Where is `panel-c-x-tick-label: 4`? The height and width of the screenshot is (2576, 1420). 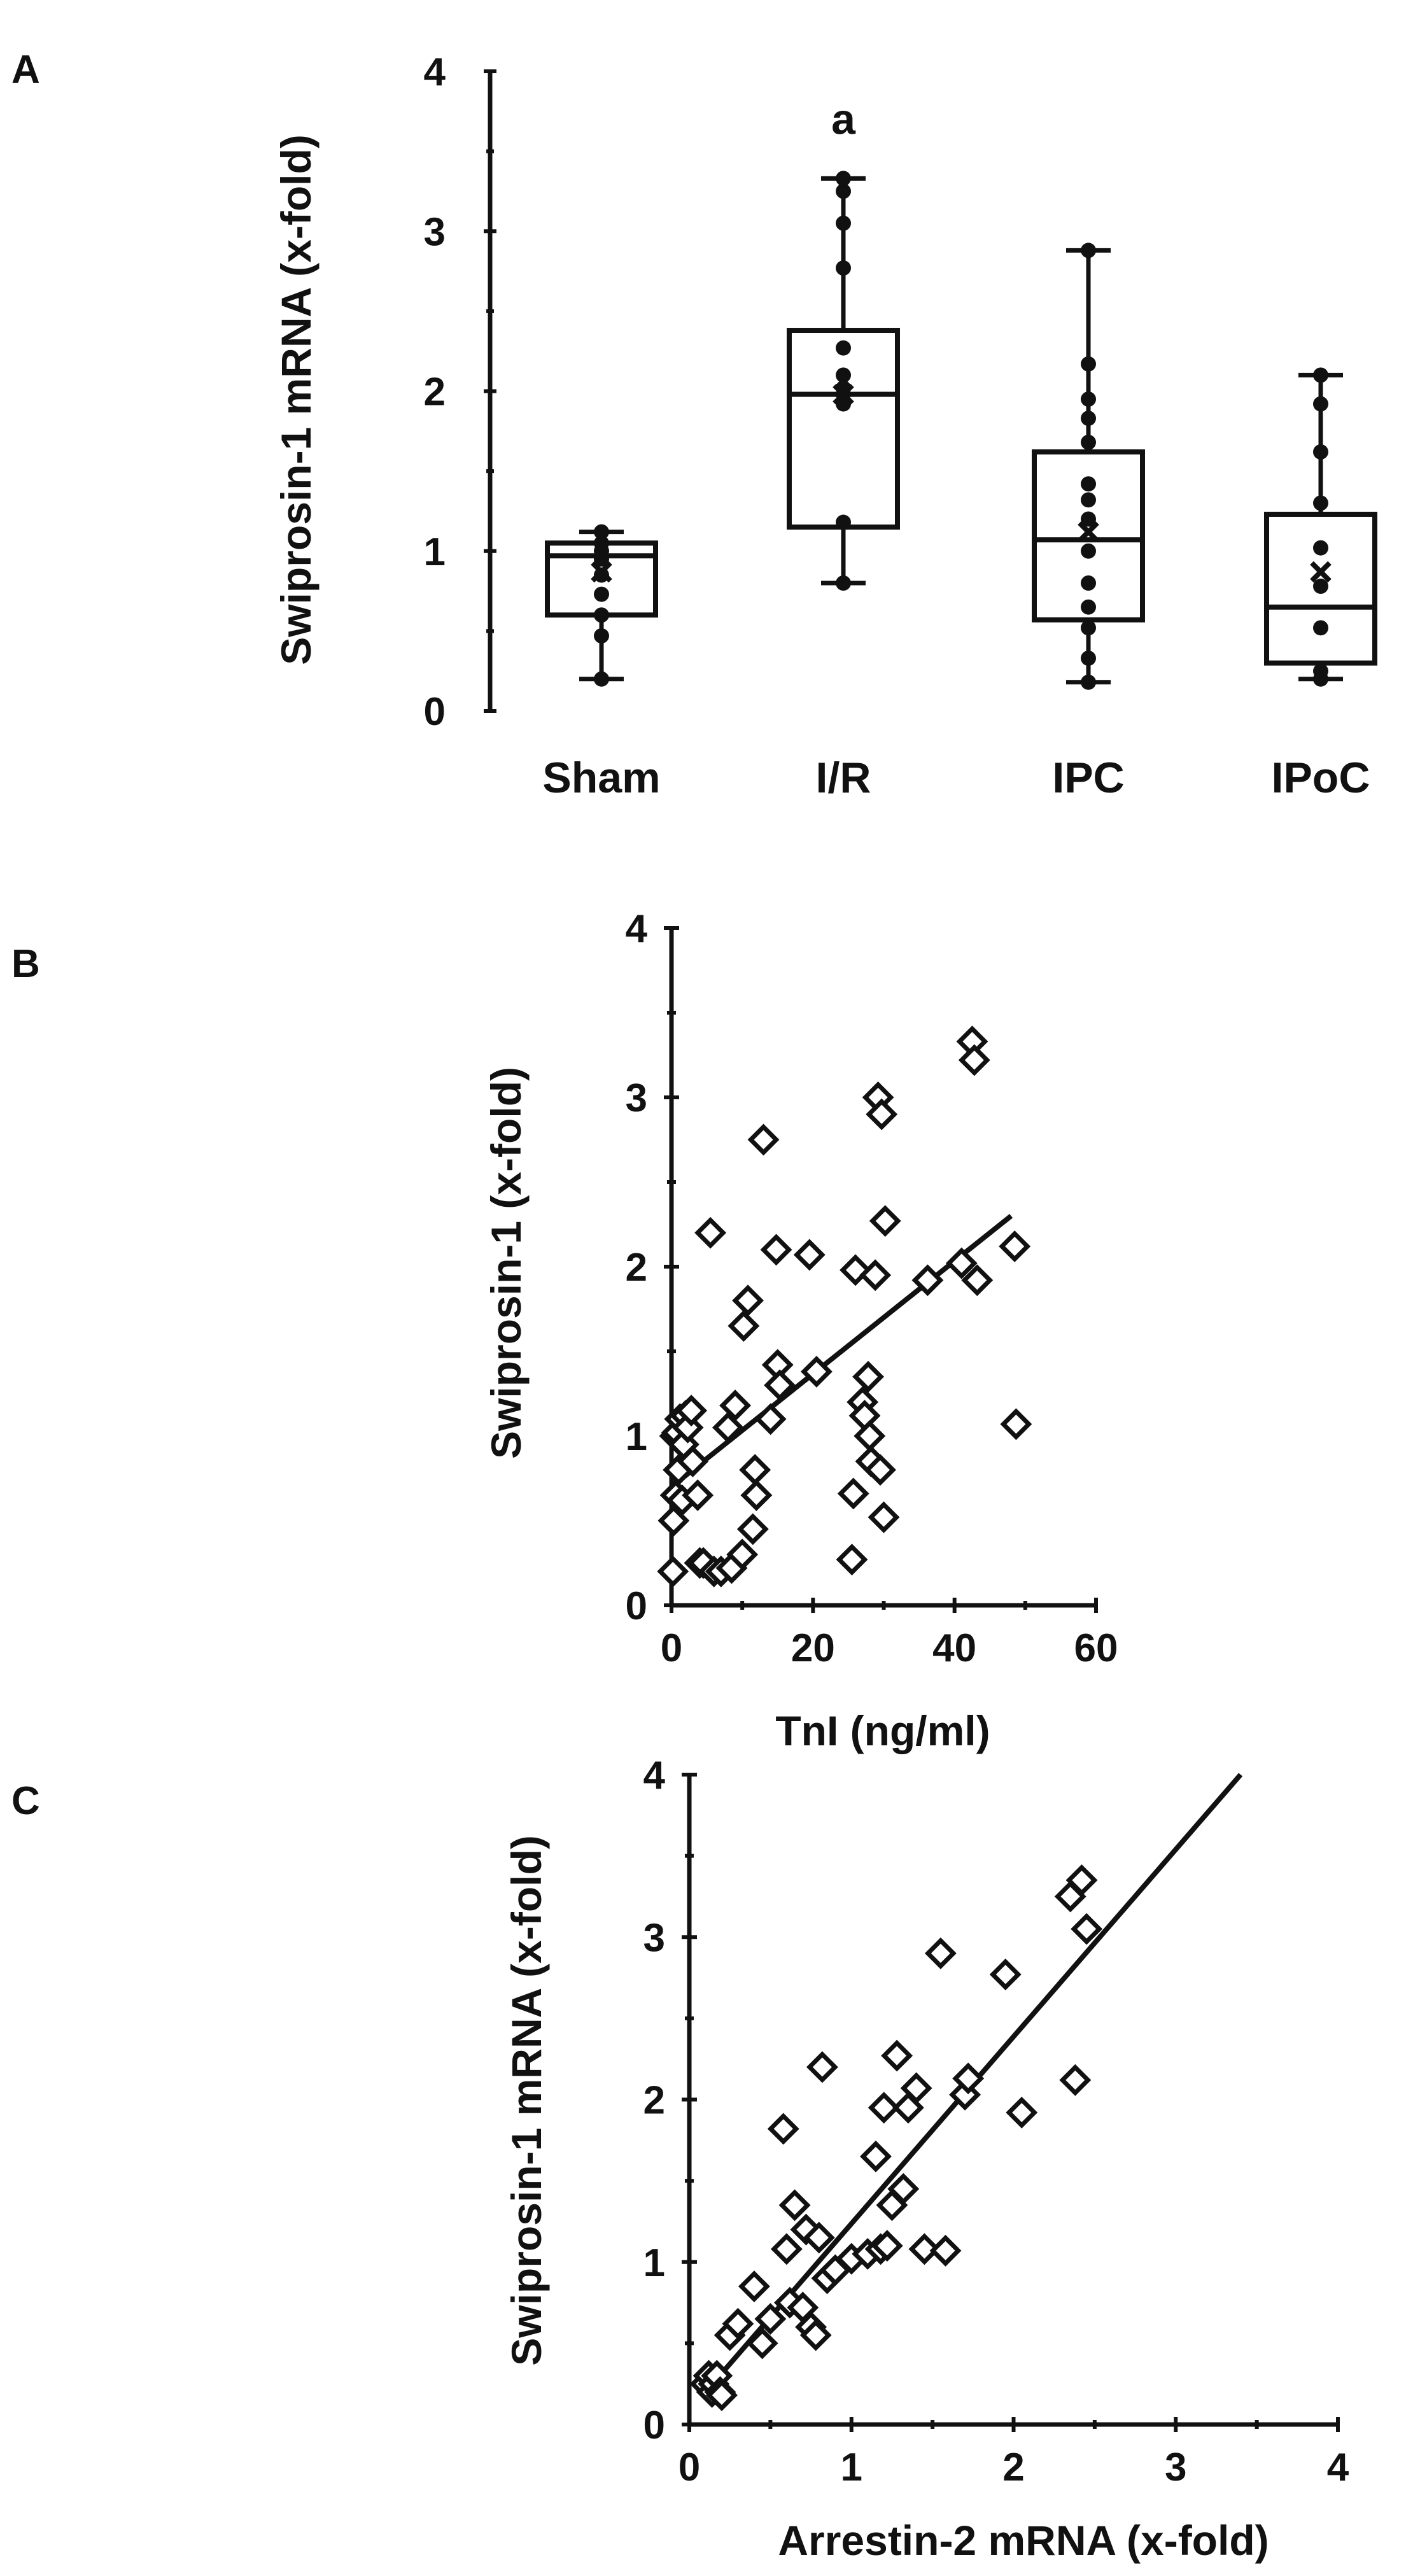 panel-c-x-tick-label: 4 is located at coordinates (1338, 2468).